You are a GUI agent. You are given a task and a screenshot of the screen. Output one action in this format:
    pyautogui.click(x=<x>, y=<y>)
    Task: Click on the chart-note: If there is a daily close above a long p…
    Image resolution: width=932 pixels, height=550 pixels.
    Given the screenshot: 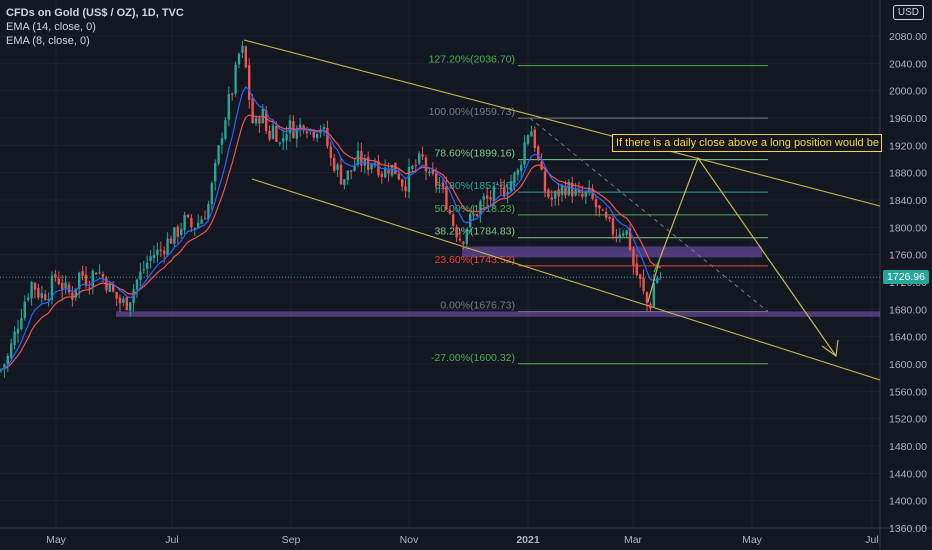 What is the action you would take?
    pyautogui.click(x=747, y=143)
    